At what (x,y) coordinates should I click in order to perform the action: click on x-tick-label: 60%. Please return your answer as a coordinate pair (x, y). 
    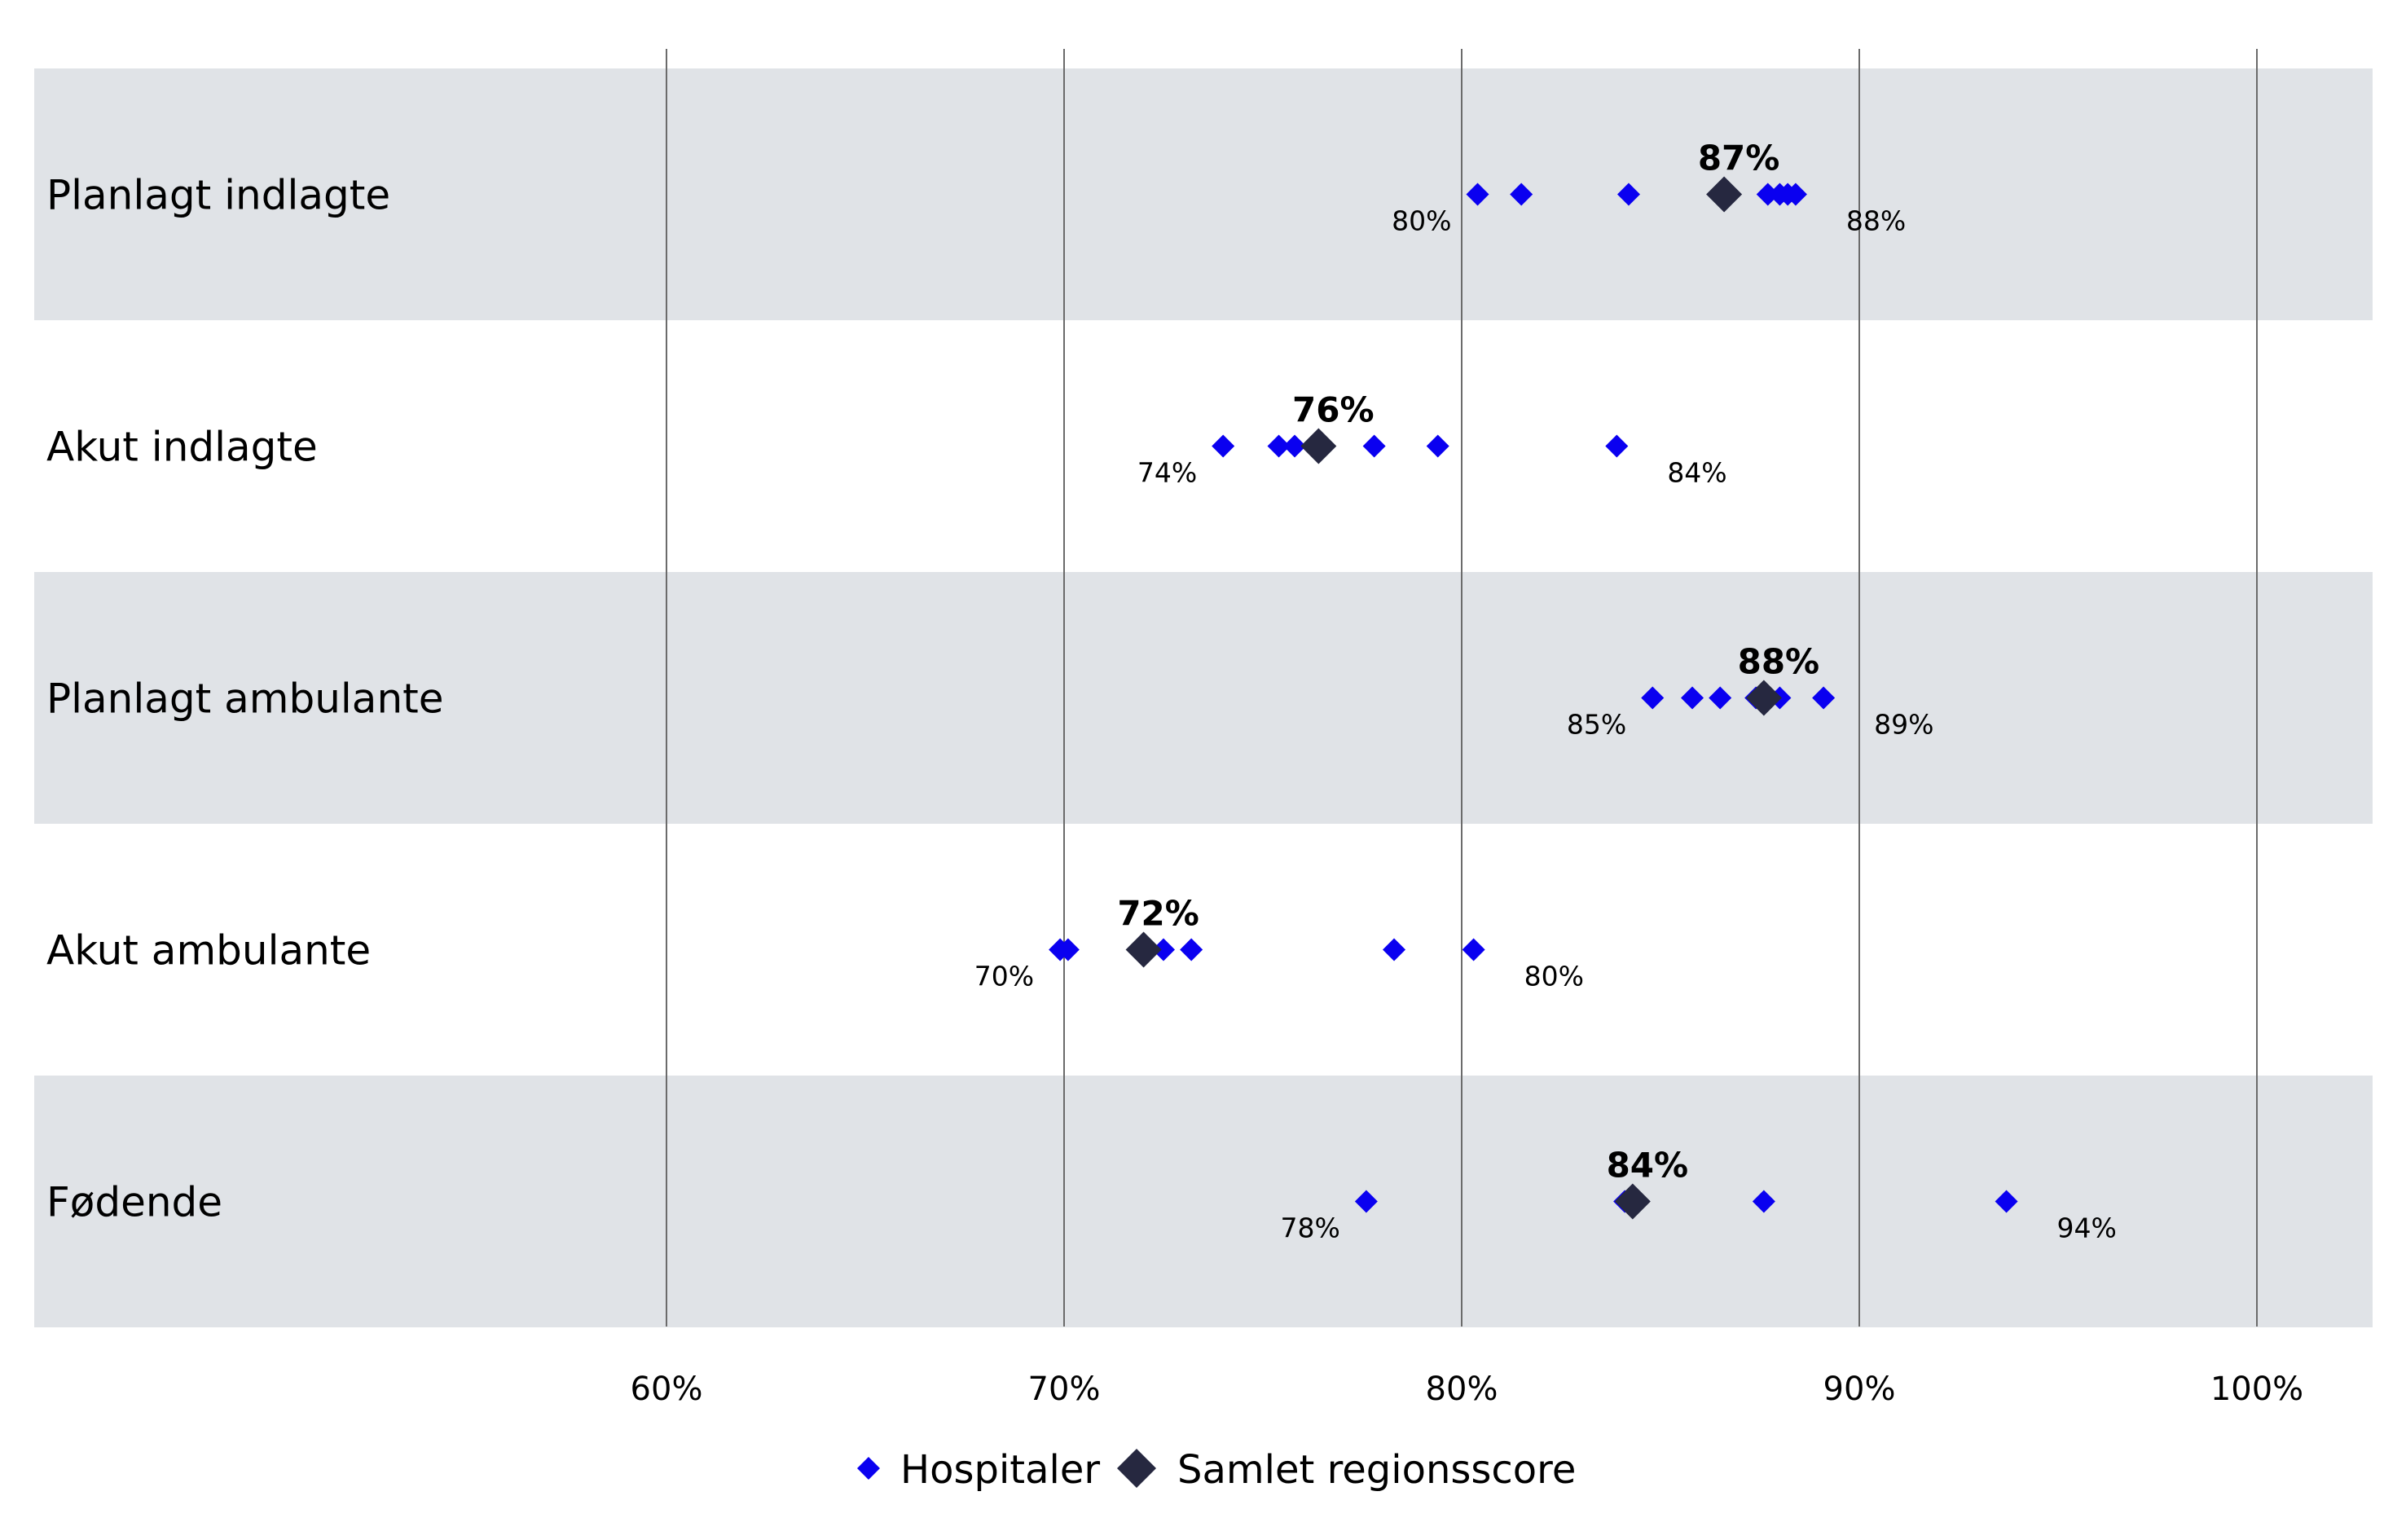
    Looking at the image, I should click on (667, 1389).